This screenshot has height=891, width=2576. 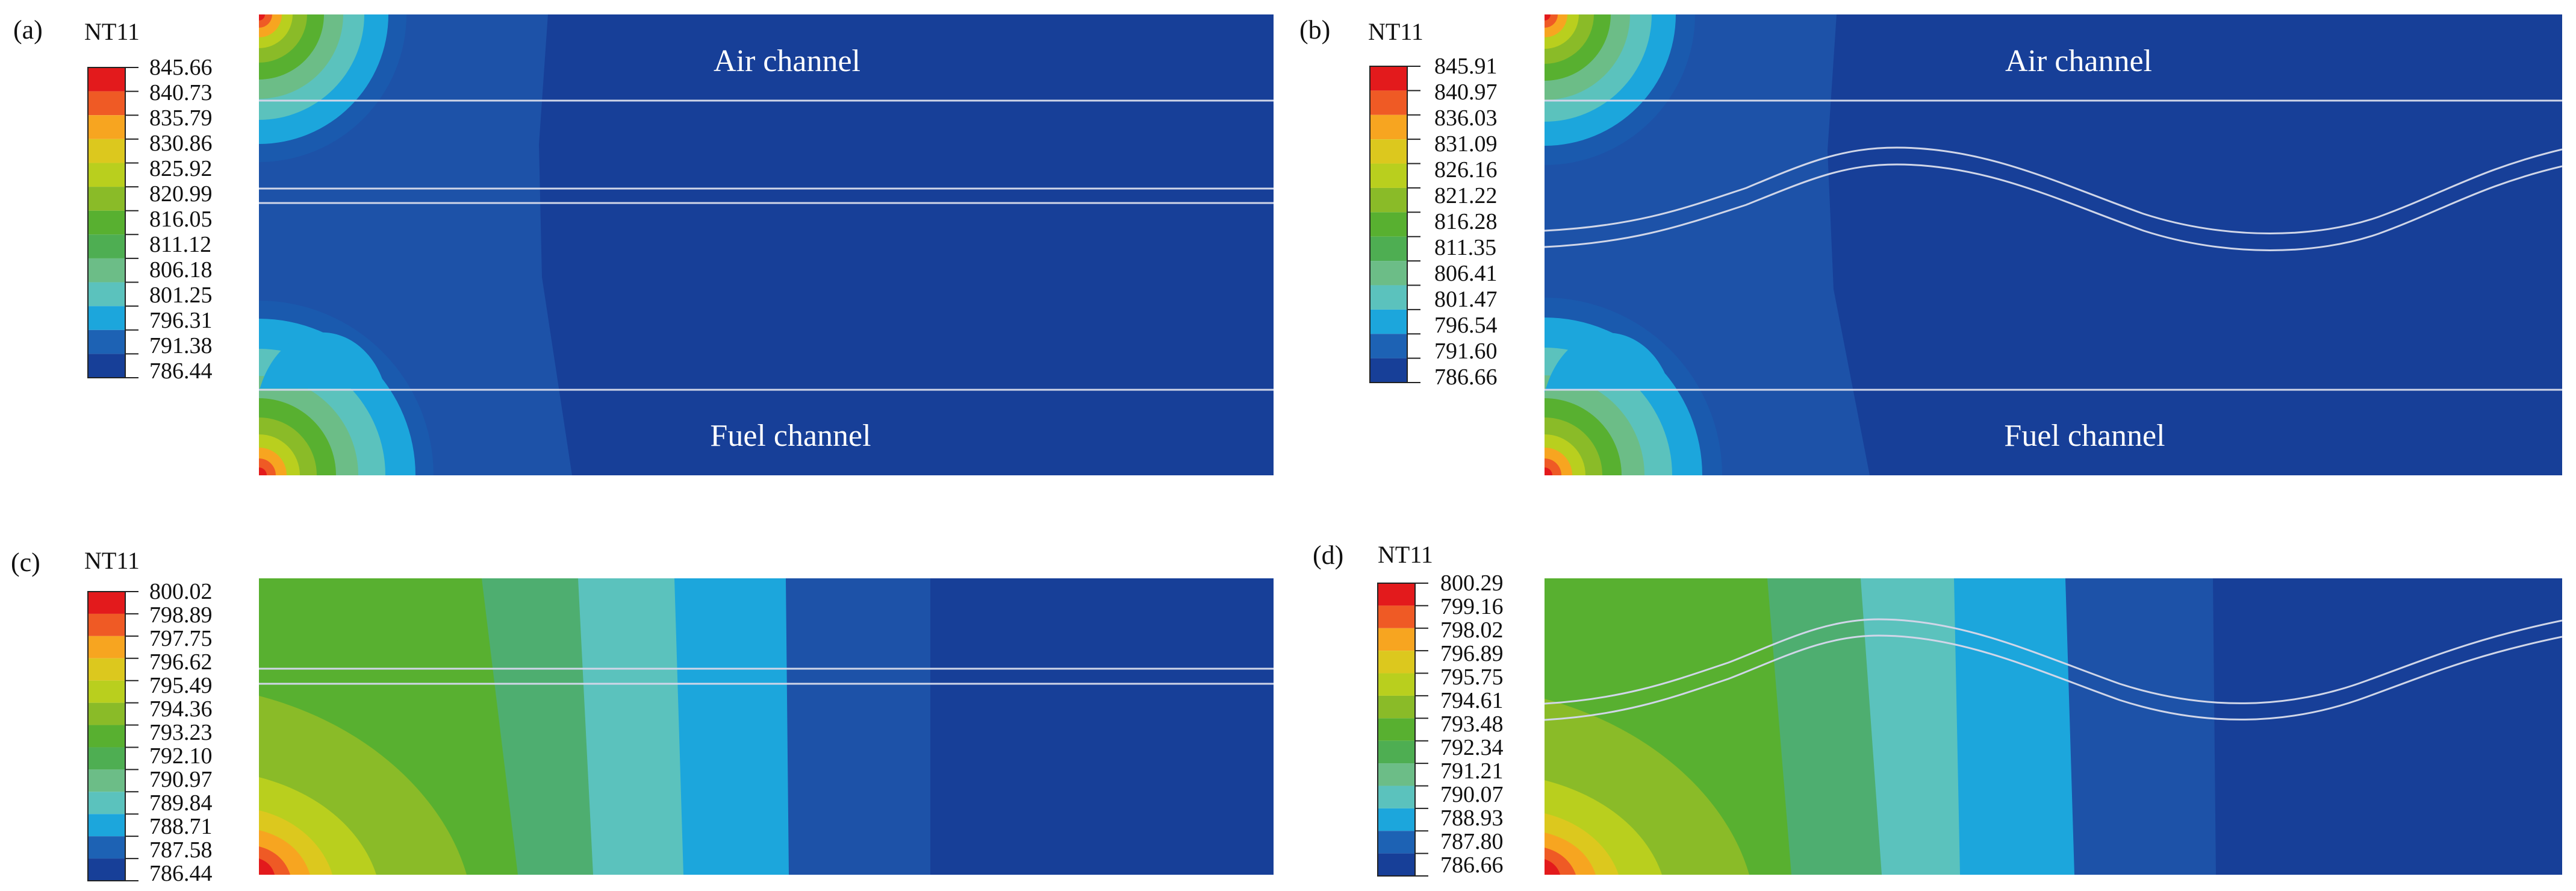 I want to click on legend-value: 790.07, so click(x=1472, y=794).